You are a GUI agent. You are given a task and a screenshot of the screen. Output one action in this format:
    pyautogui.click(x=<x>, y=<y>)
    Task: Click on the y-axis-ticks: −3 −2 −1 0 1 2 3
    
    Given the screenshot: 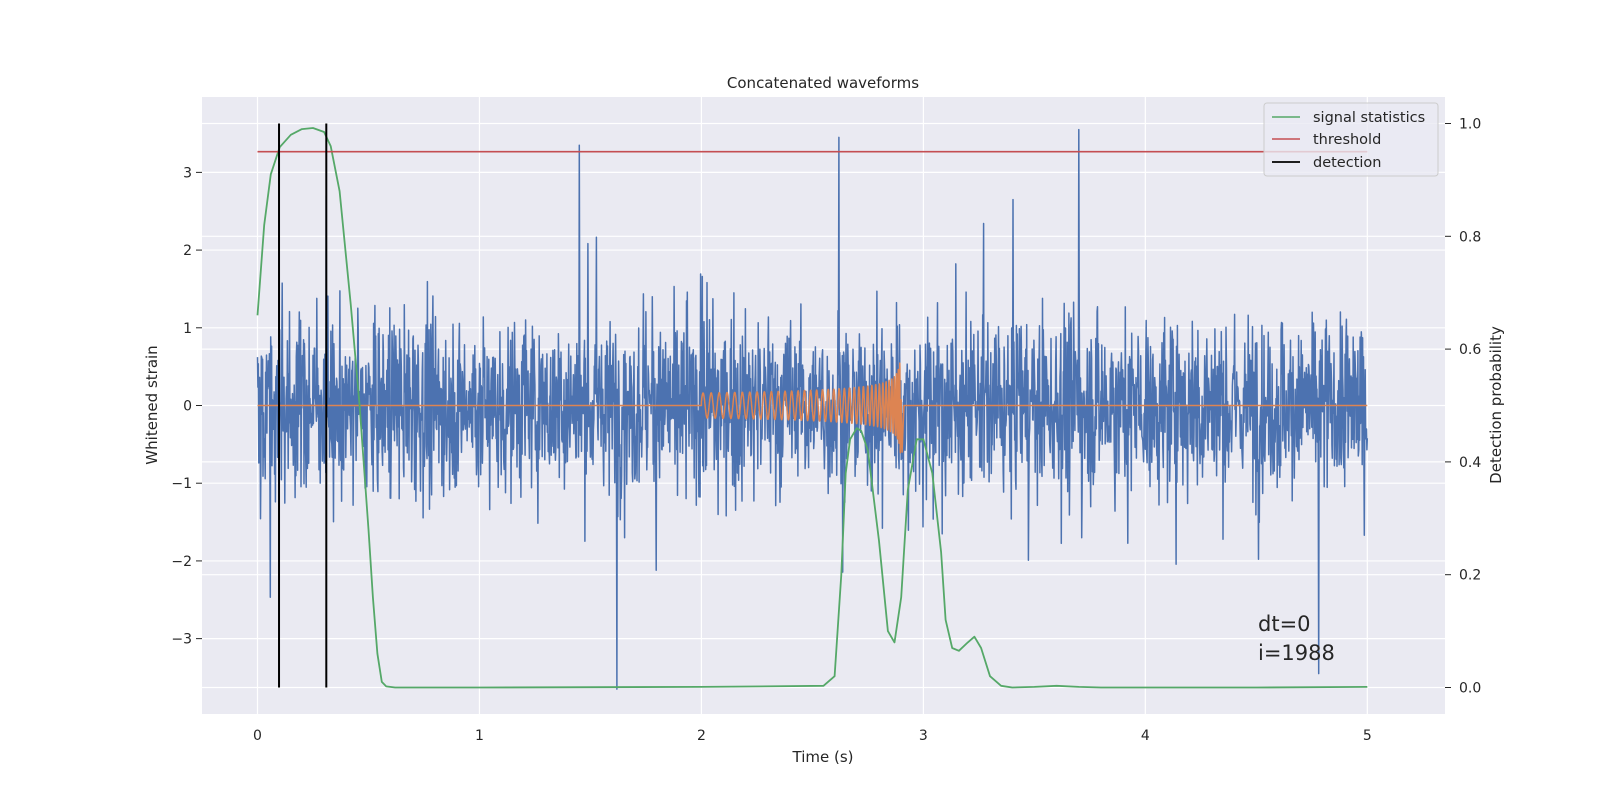 What is the action you would take?
    pyautogui.click(x=186, y=406)
    